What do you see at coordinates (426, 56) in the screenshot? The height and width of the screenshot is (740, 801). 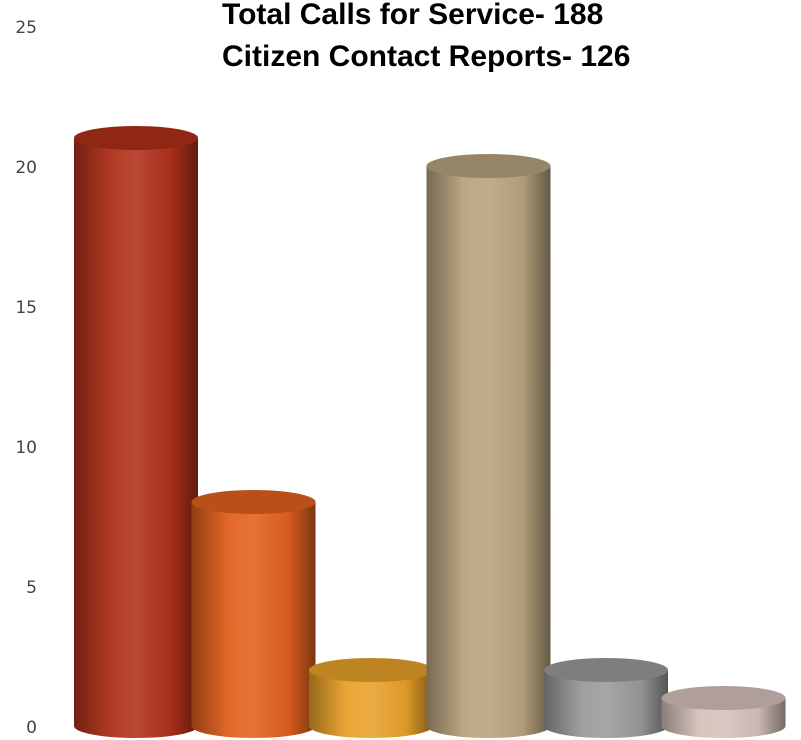 I see `chart-title-line-2: Citizen Contact Reports- 126` at bounding box center [426, 56].